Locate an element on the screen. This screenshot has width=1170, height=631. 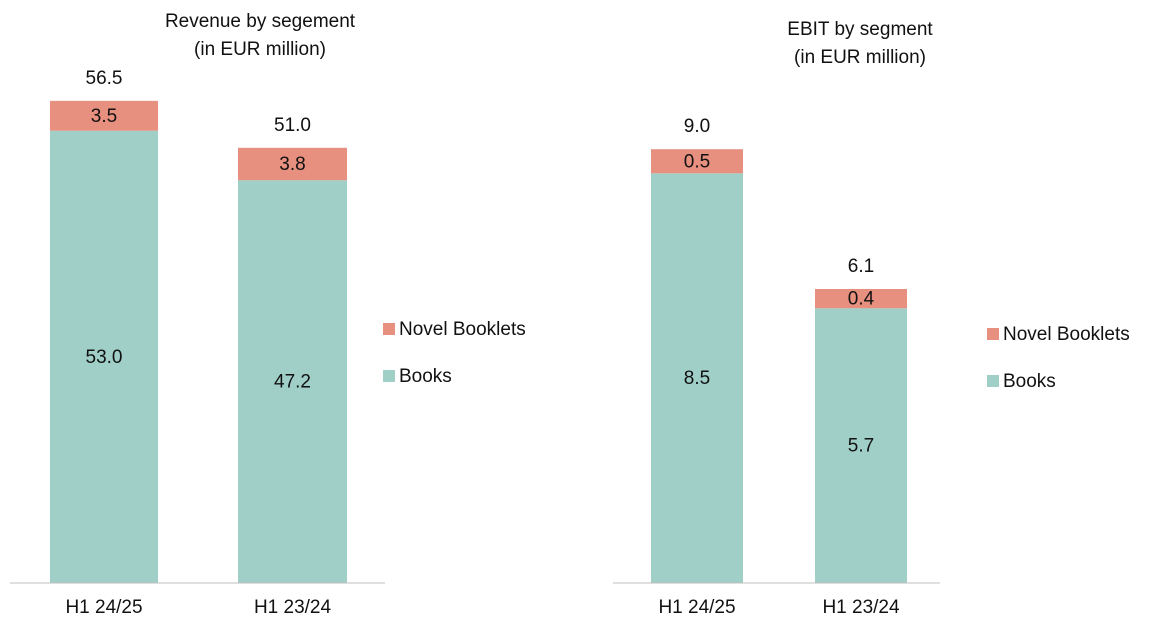
value-label: 3.5 is located at coordinates (104, 116).